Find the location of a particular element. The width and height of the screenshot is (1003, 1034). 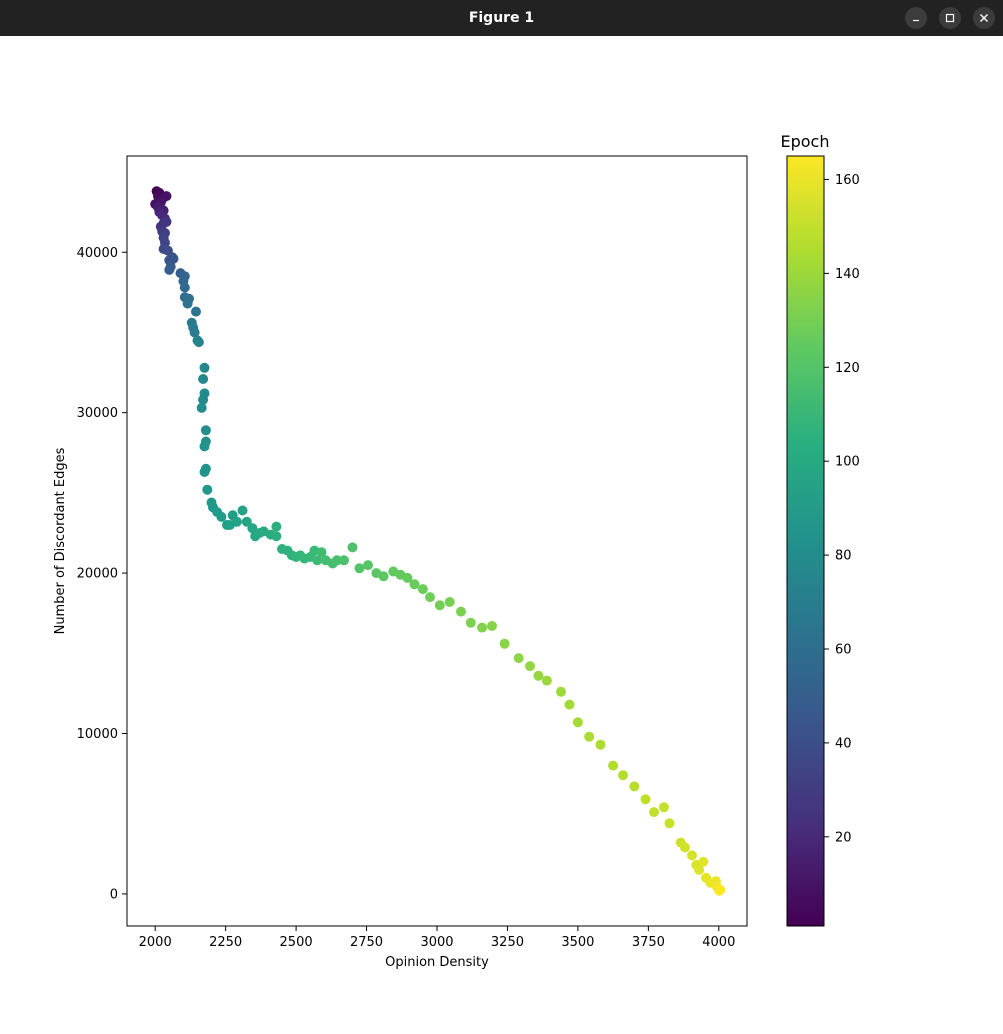

x-tick-label: 2250 is located at coordinates (225, 942).